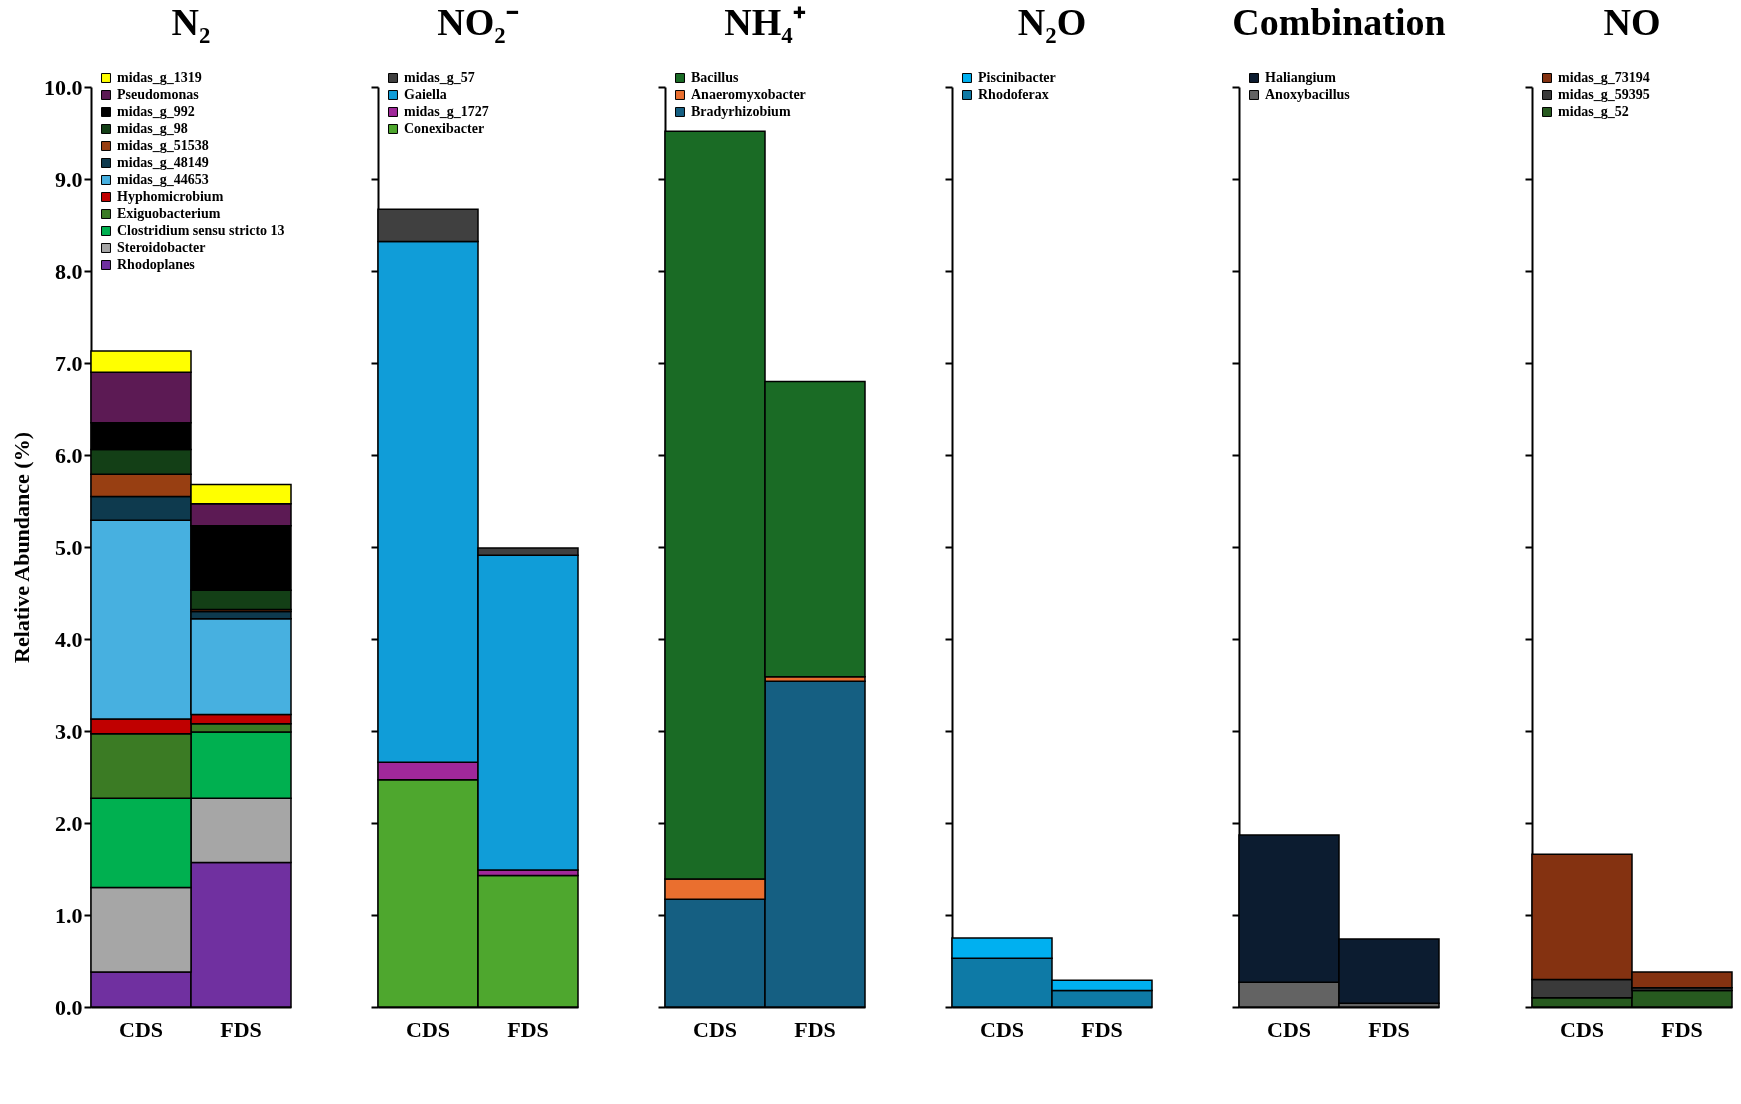 This screenshot has height=1104, width=1741. Describe the element at coordinates (191, 22) in the screenshot. I see `chart-title: N₂` at that location.